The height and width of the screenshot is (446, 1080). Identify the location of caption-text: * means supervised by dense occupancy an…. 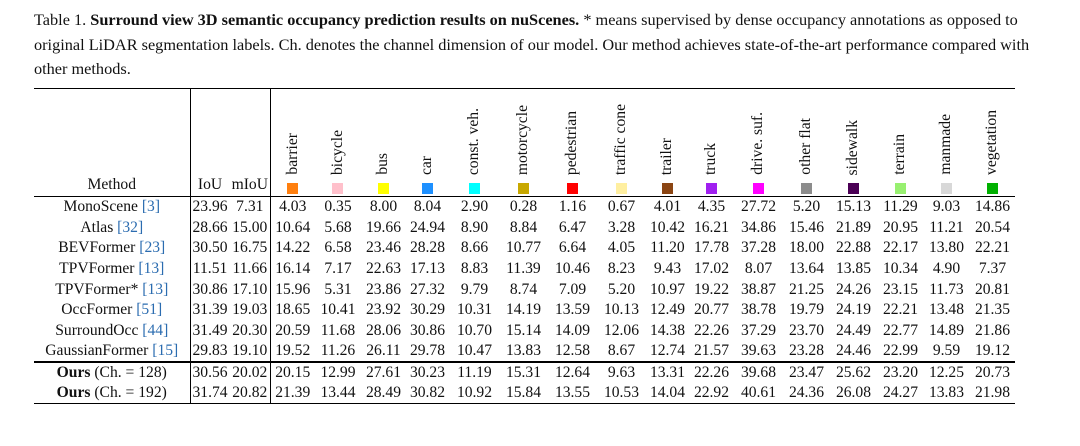
(532, 44).